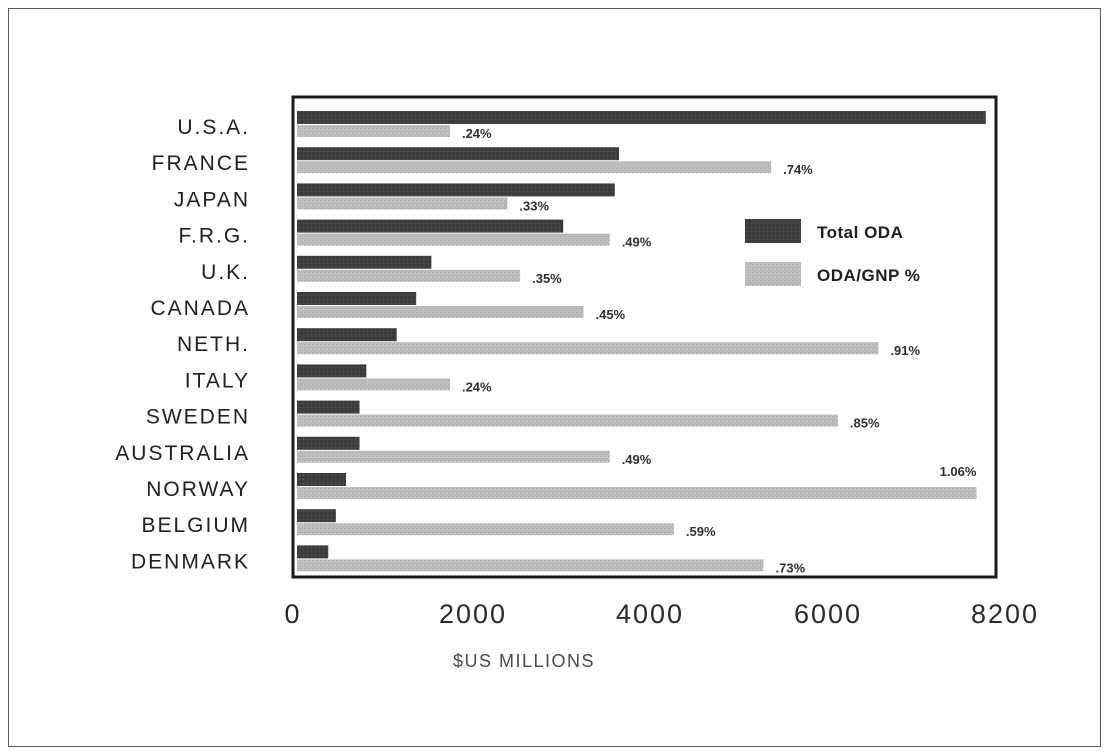 Image resolution: width=1111 pixels, height=755 pixels. What do you see at coordinates (477, 133) in the screenshot?
I see `pct-label-u-s-a: .24%` at bounding box center [477, 133].